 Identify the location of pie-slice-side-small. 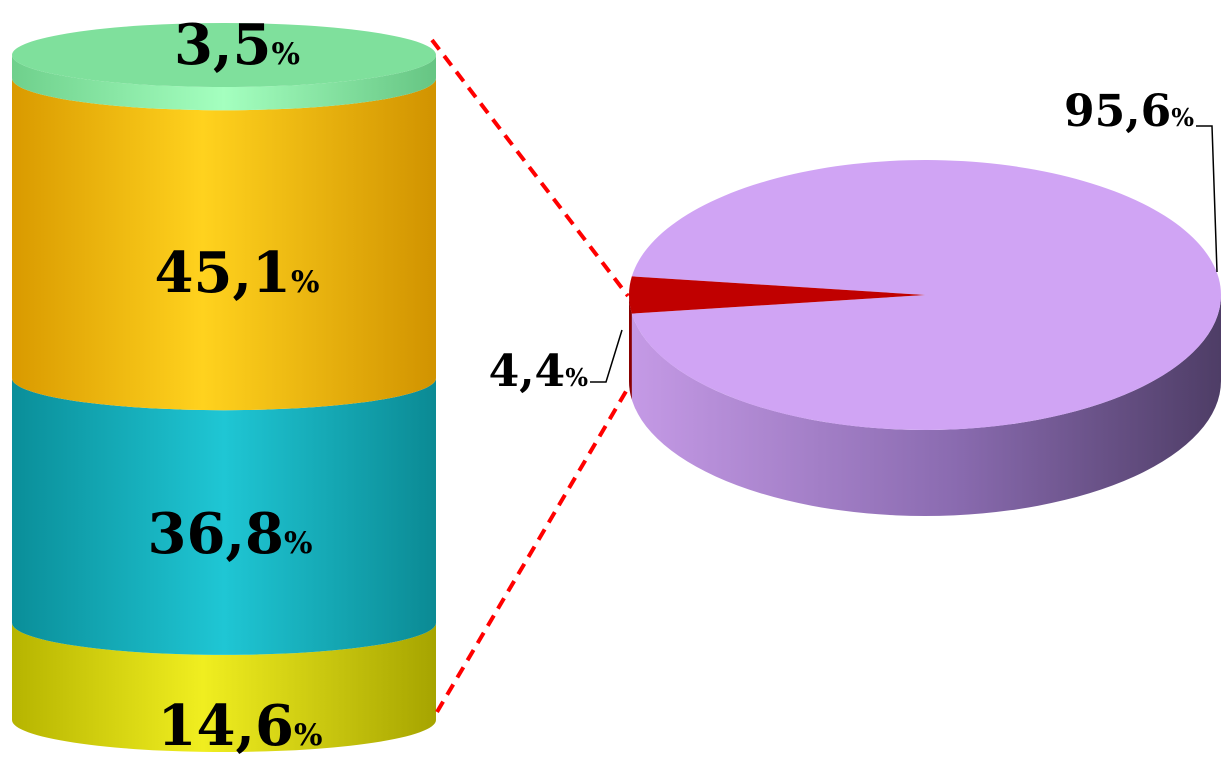
(630, 347).